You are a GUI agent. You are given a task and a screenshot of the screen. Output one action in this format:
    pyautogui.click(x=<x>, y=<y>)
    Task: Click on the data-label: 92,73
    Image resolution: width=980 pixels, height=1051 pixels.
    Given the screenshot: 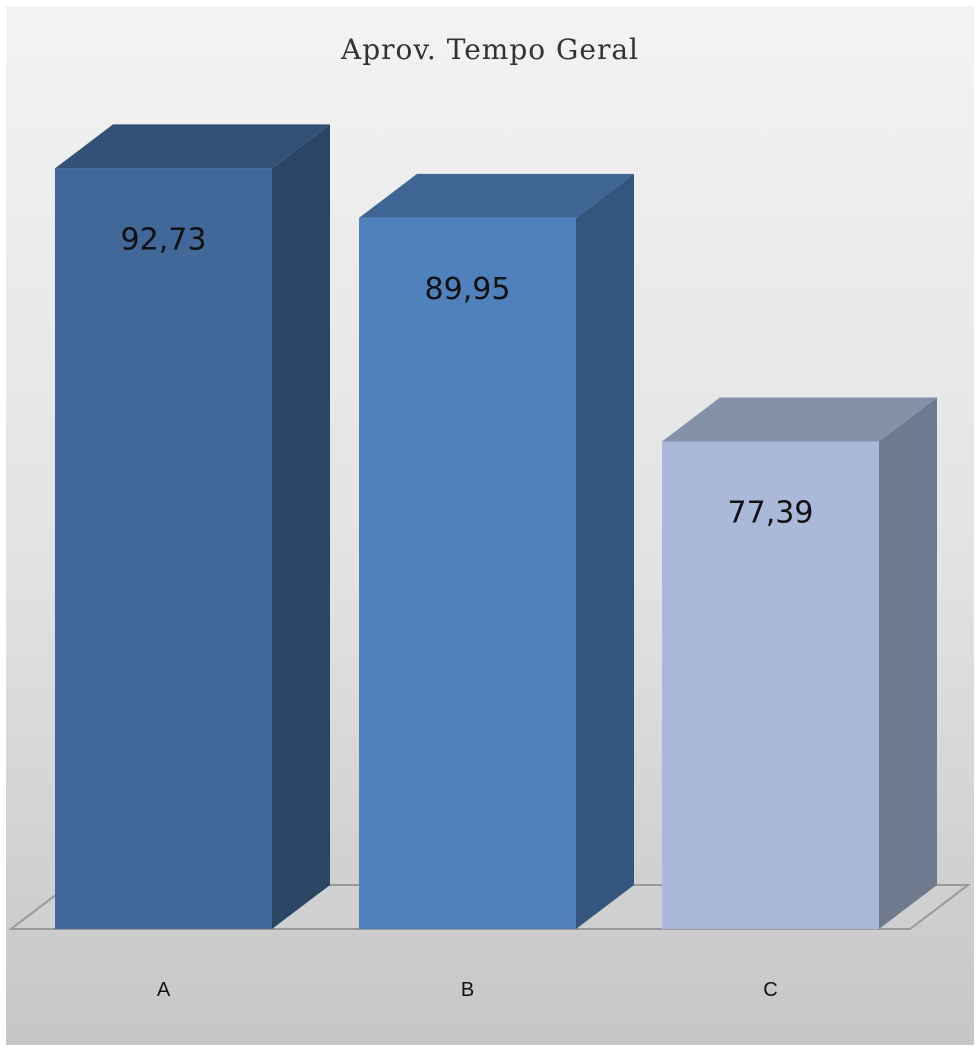 What is the action you would take?
    pyautogui.click(x=164, y=239)
    